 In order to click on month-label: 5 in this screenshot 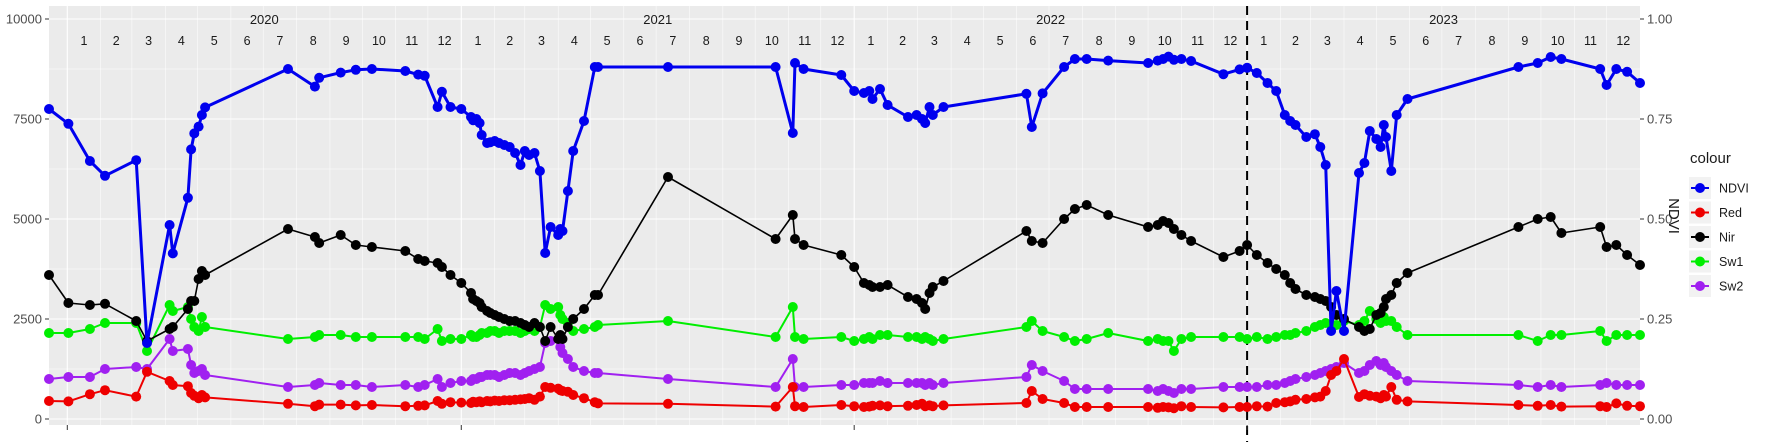, I will do `click(1392, 41)`.